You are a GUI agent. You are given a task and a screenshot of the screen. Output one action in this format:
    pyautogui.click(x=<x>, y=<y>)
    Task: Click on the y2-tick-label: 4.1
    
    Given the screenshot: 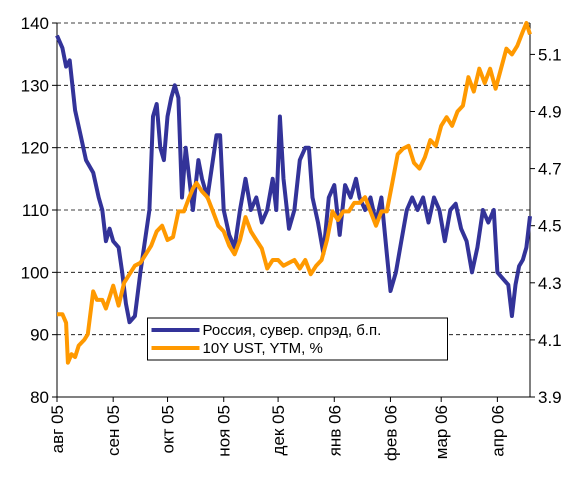 What is the action you would take?
    pyautogui.click(x=550, y=340)
    